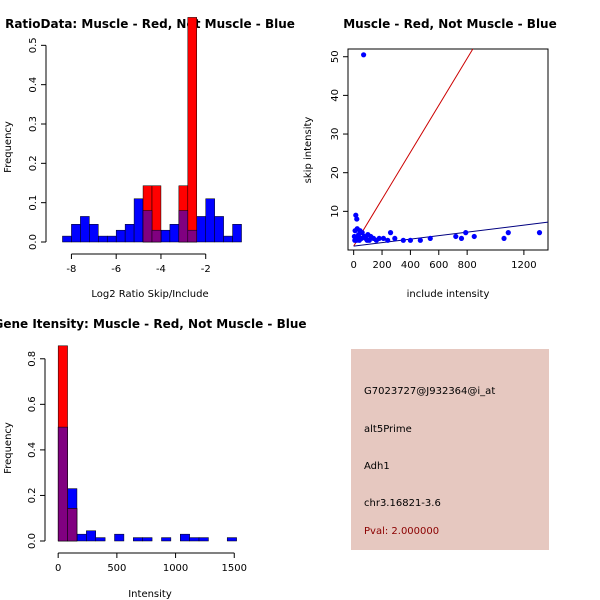 This screenshot has height=600, width=600. Describe the element at coordinates (152, 130) in the screenshot. I see `ratio-hist-bars` at that location.